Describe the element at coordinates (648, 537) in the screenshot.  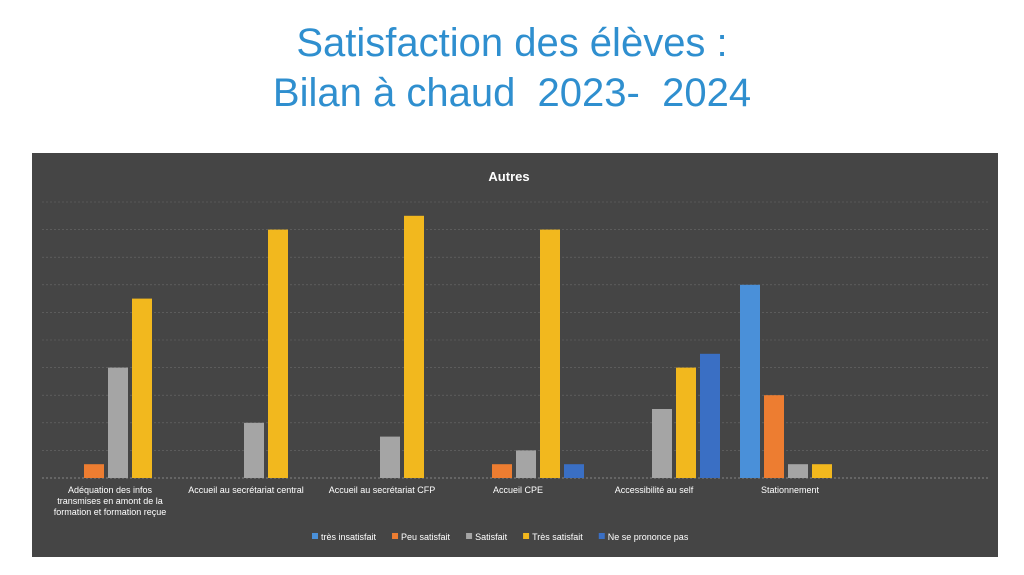
I see `legend-label: Ne se prononce pas` at that location.